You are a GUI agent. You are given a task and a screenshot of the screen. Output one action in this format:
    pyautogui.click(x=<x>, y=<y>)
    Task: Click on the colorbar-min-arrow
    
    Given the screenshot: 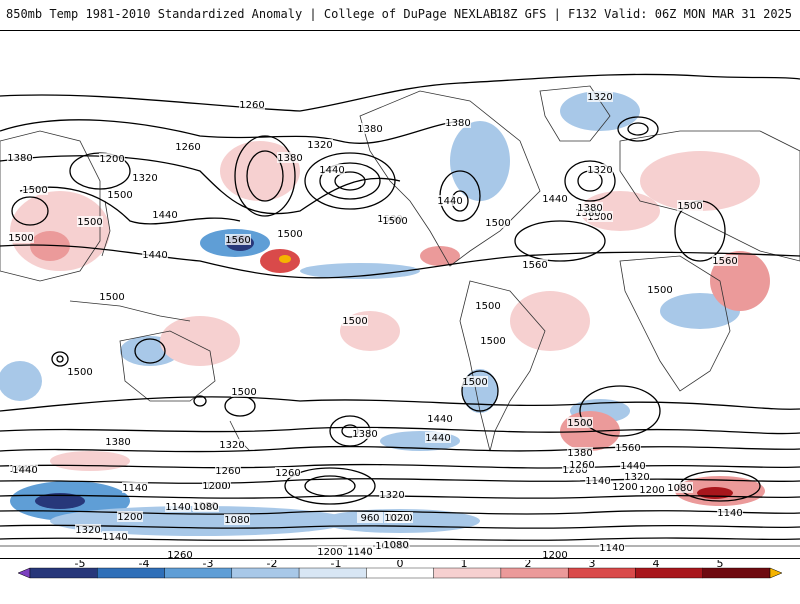 What is the action you would take?
    pyautogui.click(x=24, y=573)
    